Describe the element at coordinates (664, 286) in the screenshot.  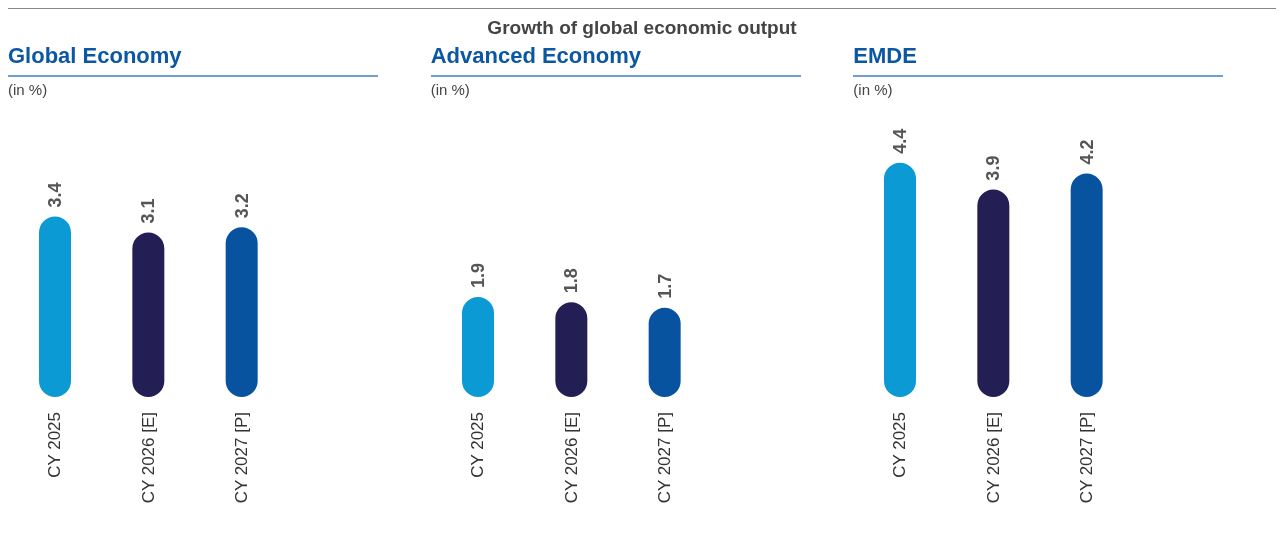
I see `data-label: 1.7` at that location.